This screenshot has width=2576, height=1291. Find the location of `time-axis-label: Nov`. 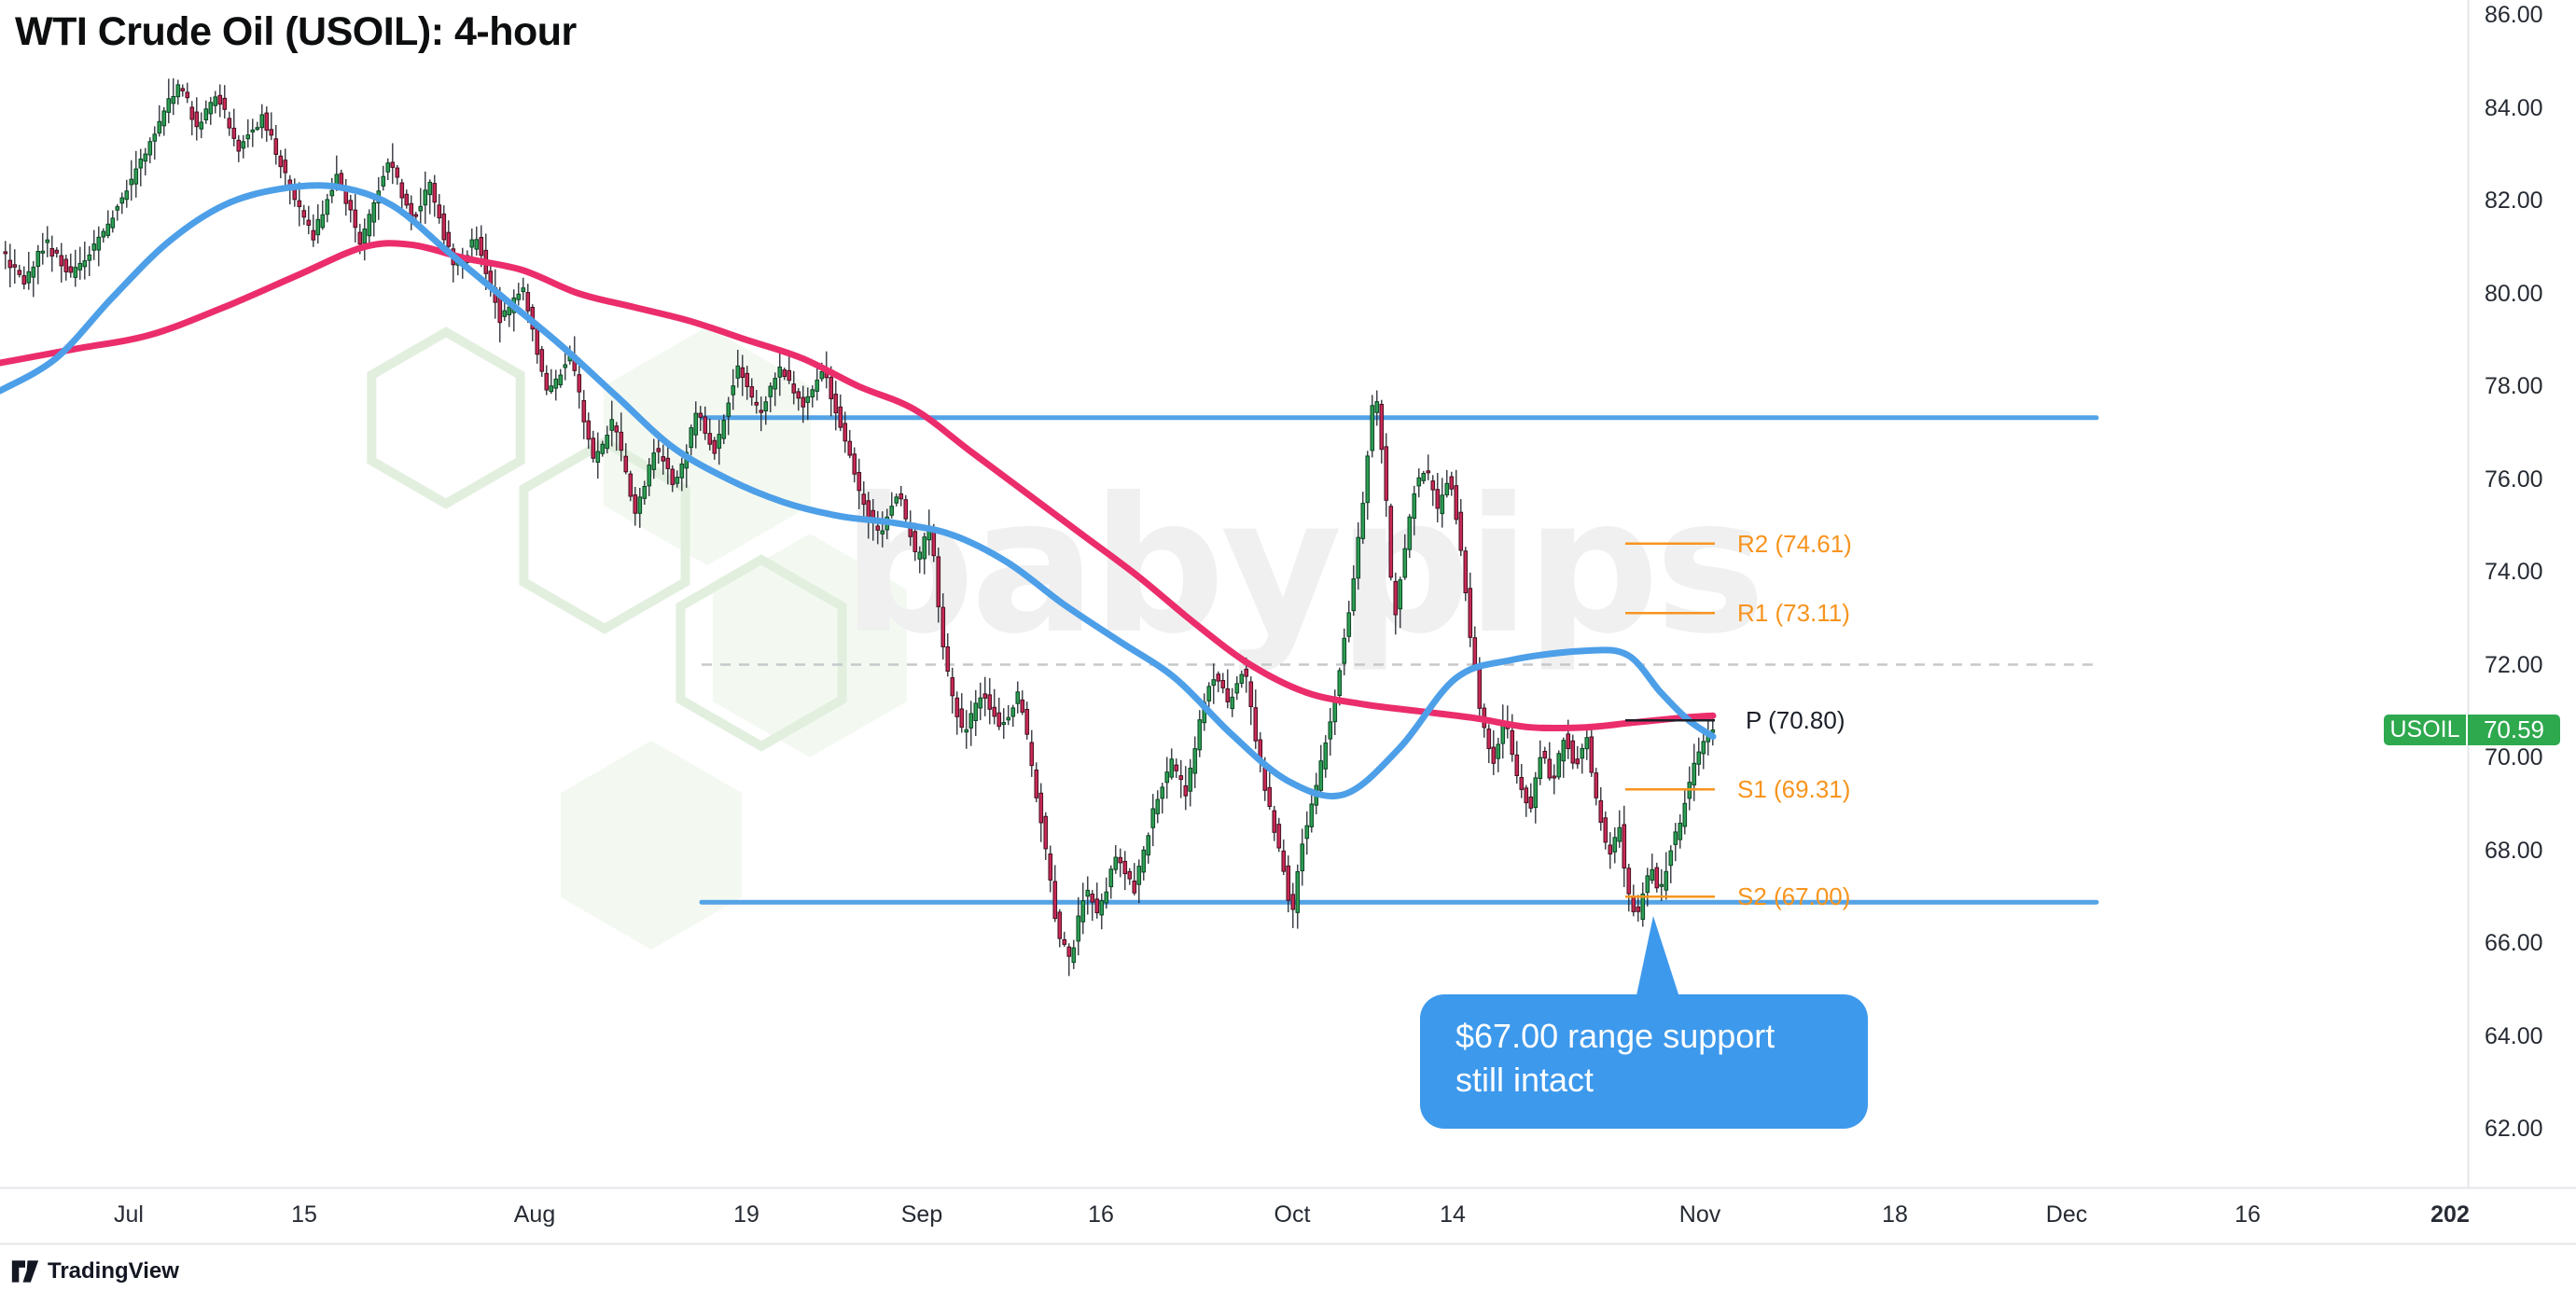

time-axis-label: Nov is located at coordinates (1699, 1214).